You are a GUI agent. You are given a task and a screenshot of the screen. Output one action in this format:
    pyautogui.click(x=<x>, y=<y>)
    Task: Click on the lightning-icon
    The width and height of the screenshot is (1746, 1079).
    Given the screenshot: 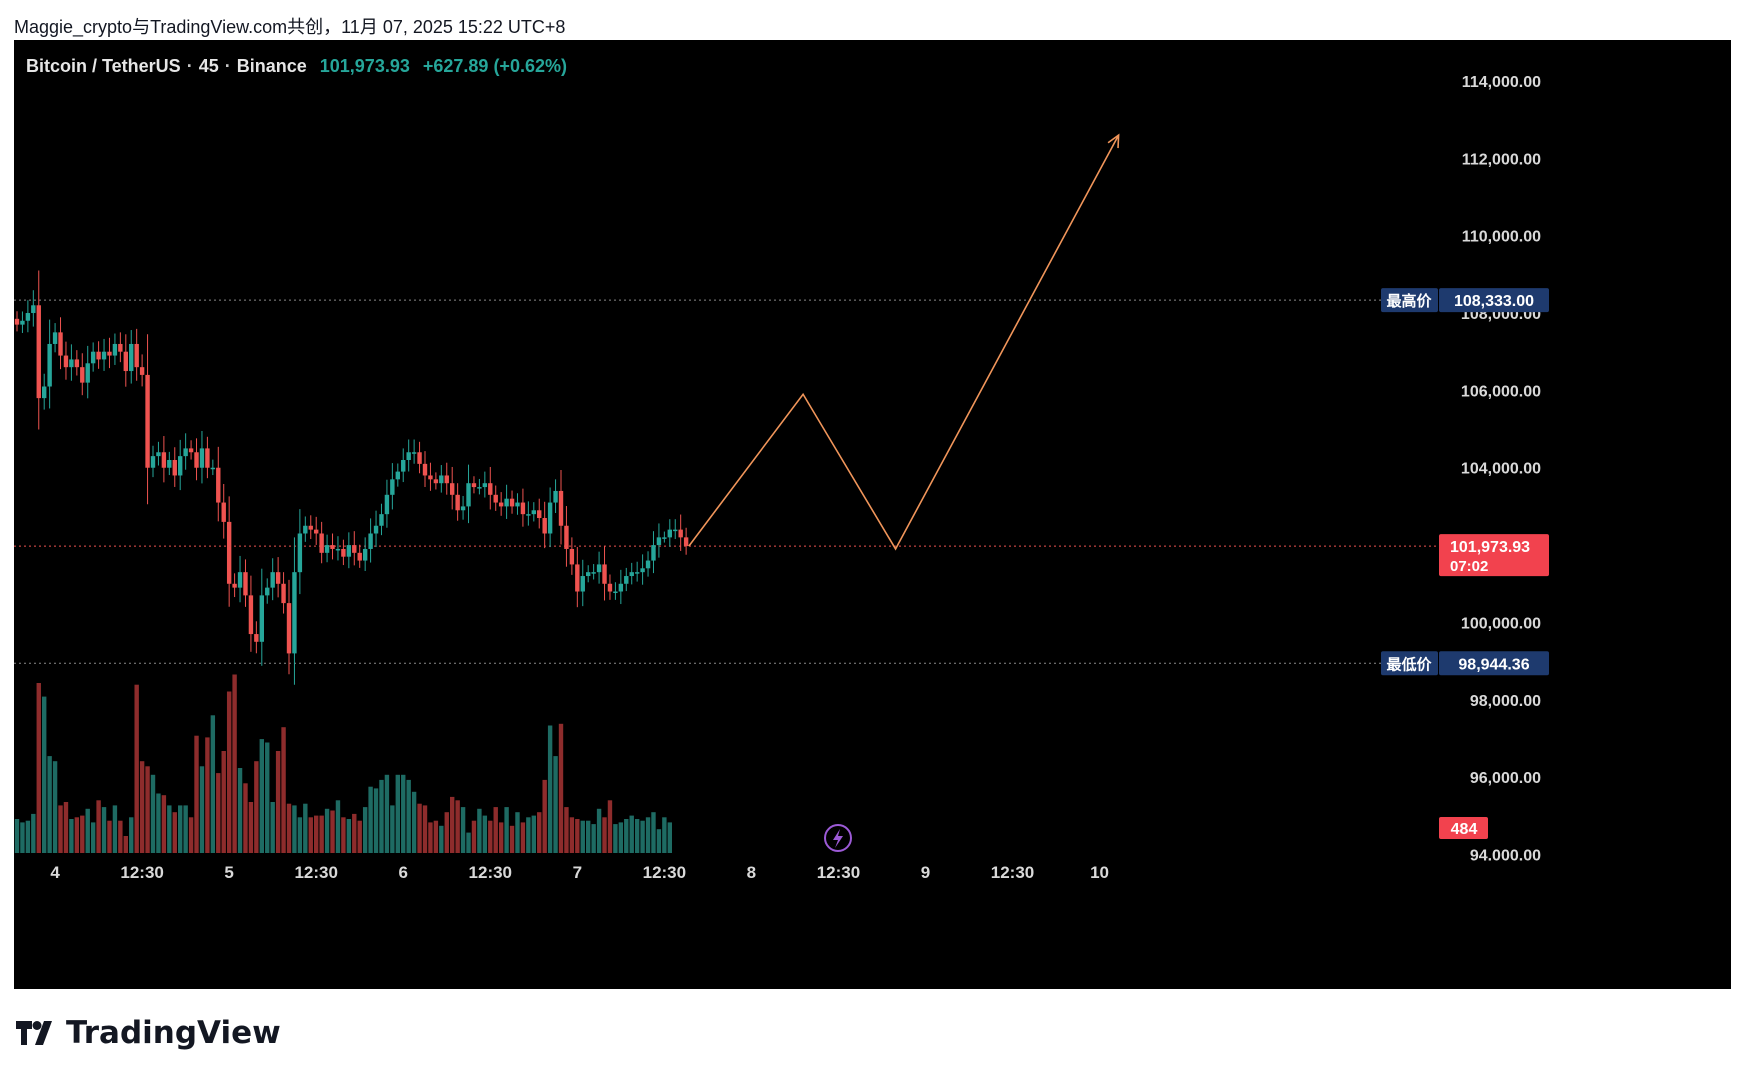 What is the action you would take?
    pyautogui.click(x=838, y=838)
    